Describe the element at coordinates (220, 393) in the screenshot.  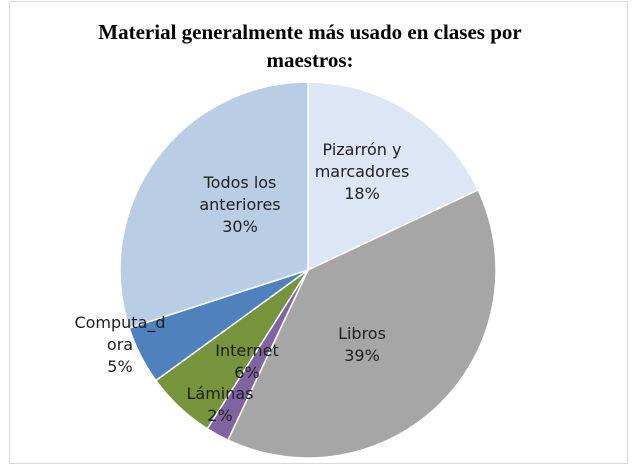
I see `category-label: Láminas` at that location.